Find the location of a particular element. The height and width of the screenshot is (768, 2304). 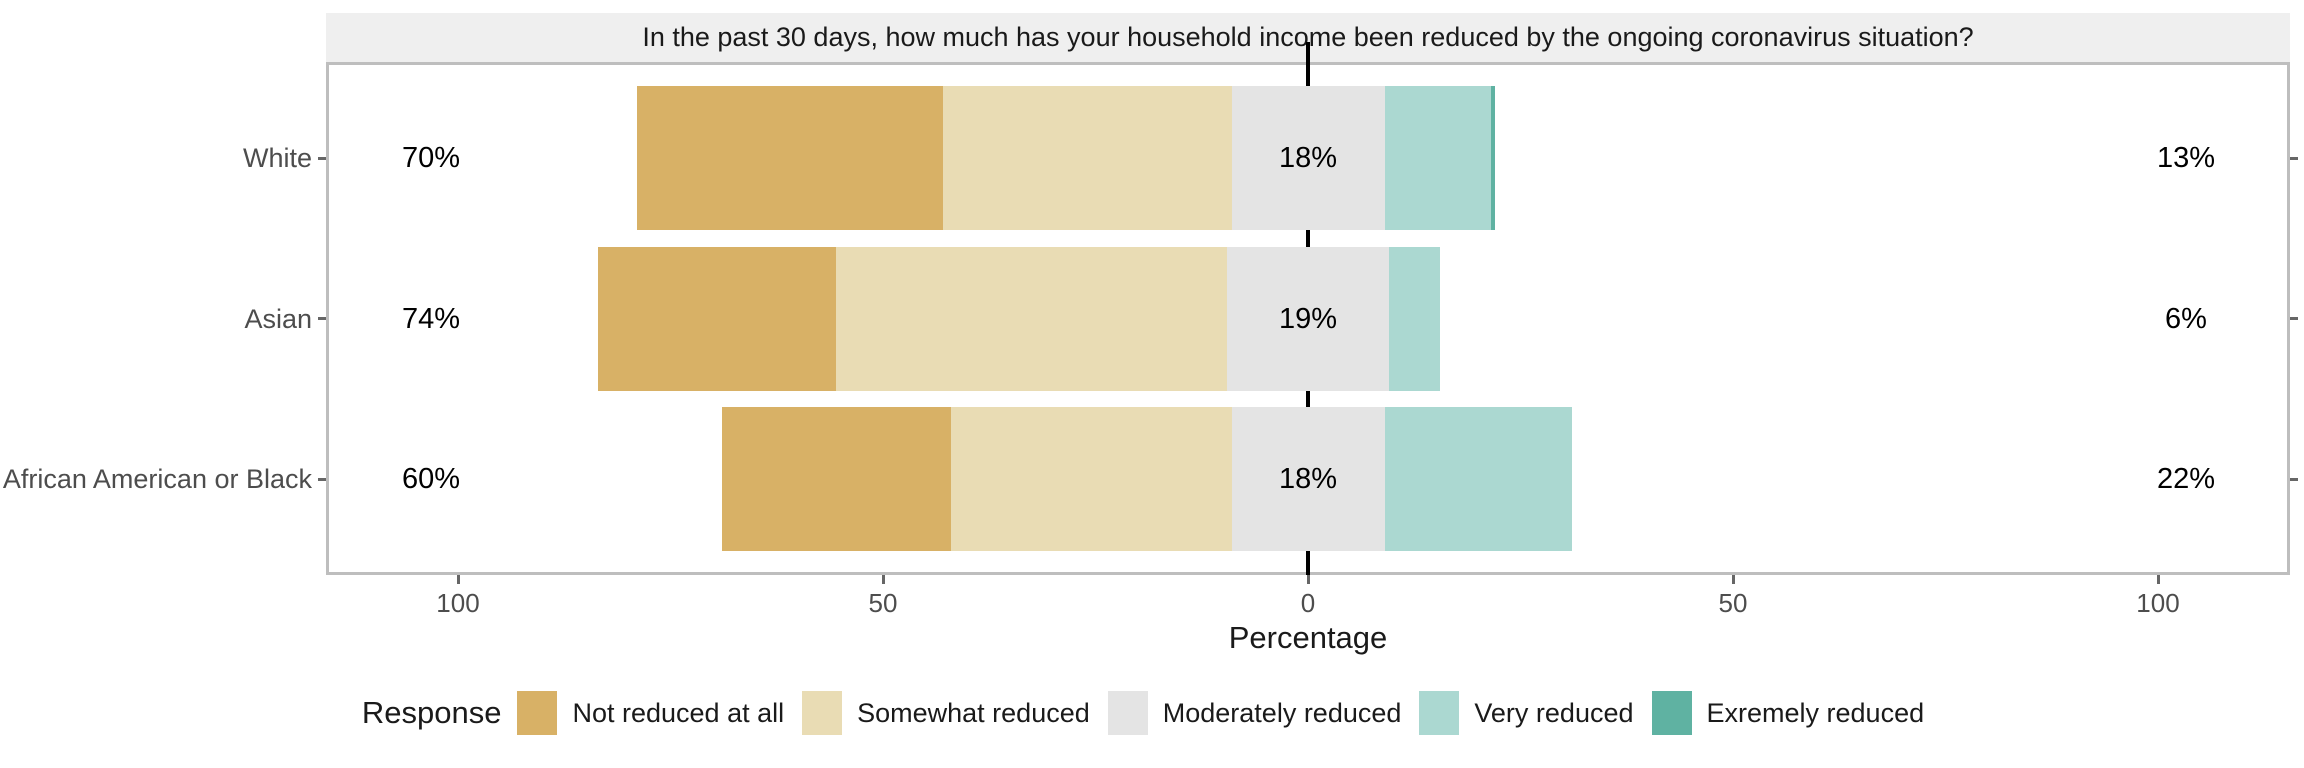

x-axis-title: Percentage is located at coordinates (1308, 637).